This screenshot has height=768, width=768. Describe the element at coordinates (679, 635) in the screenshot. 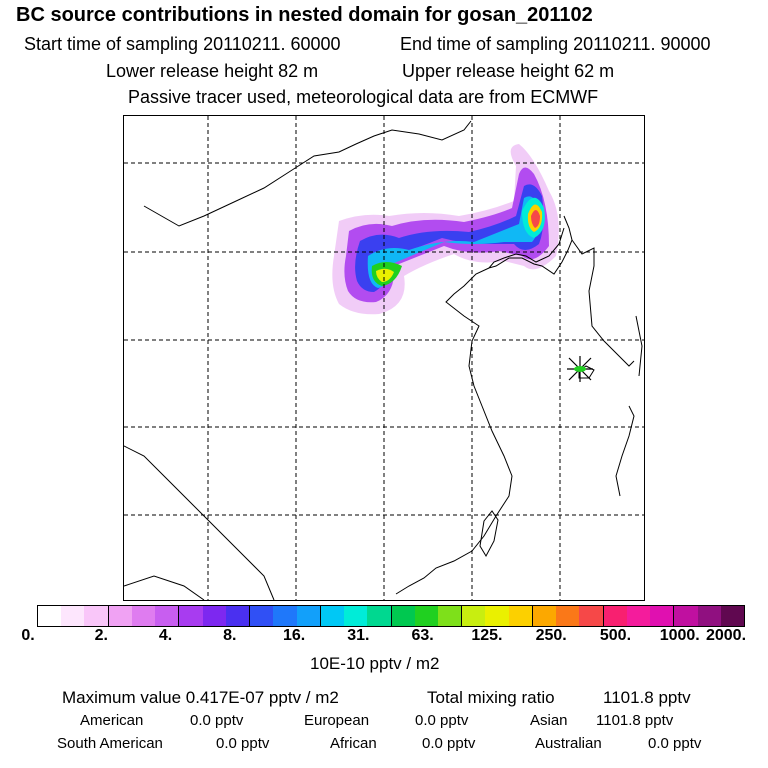

I see `colorbar-tick-label: 1000.` at that location.